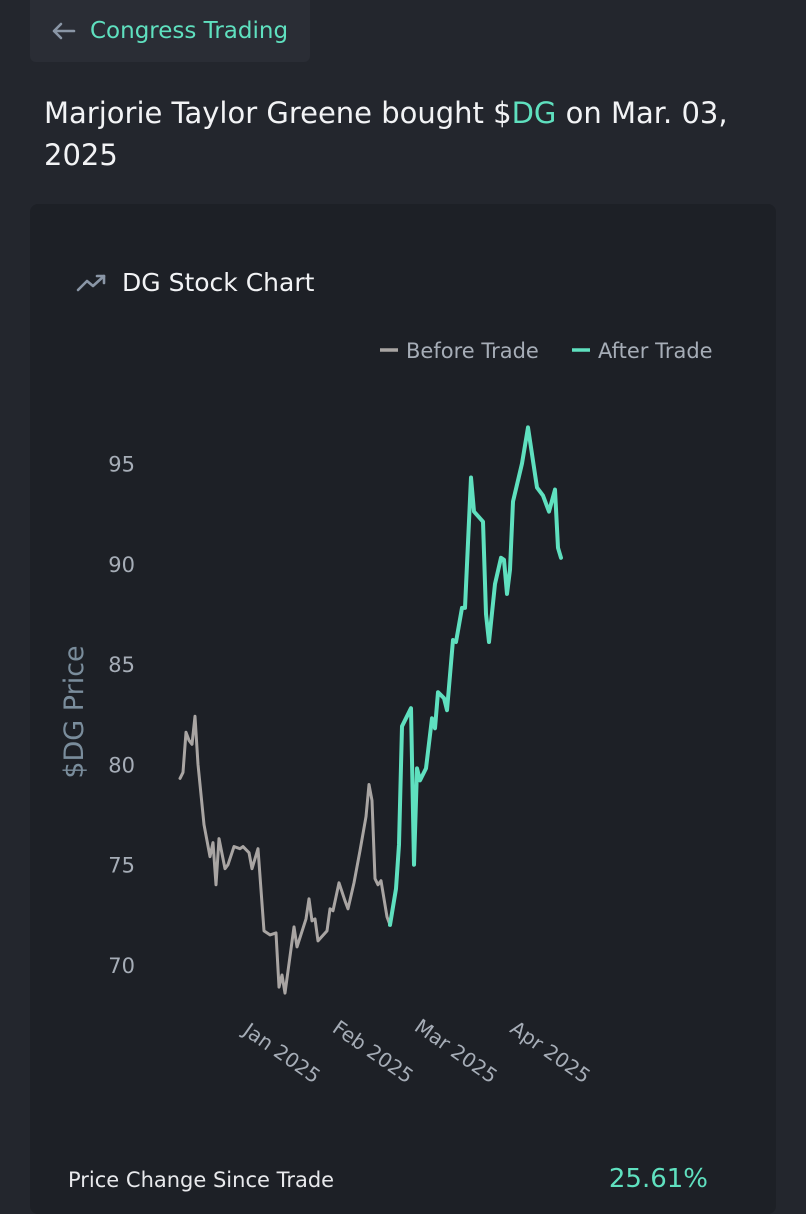  I want to click on y-axis-label: $DG Price, so click(74, 711).